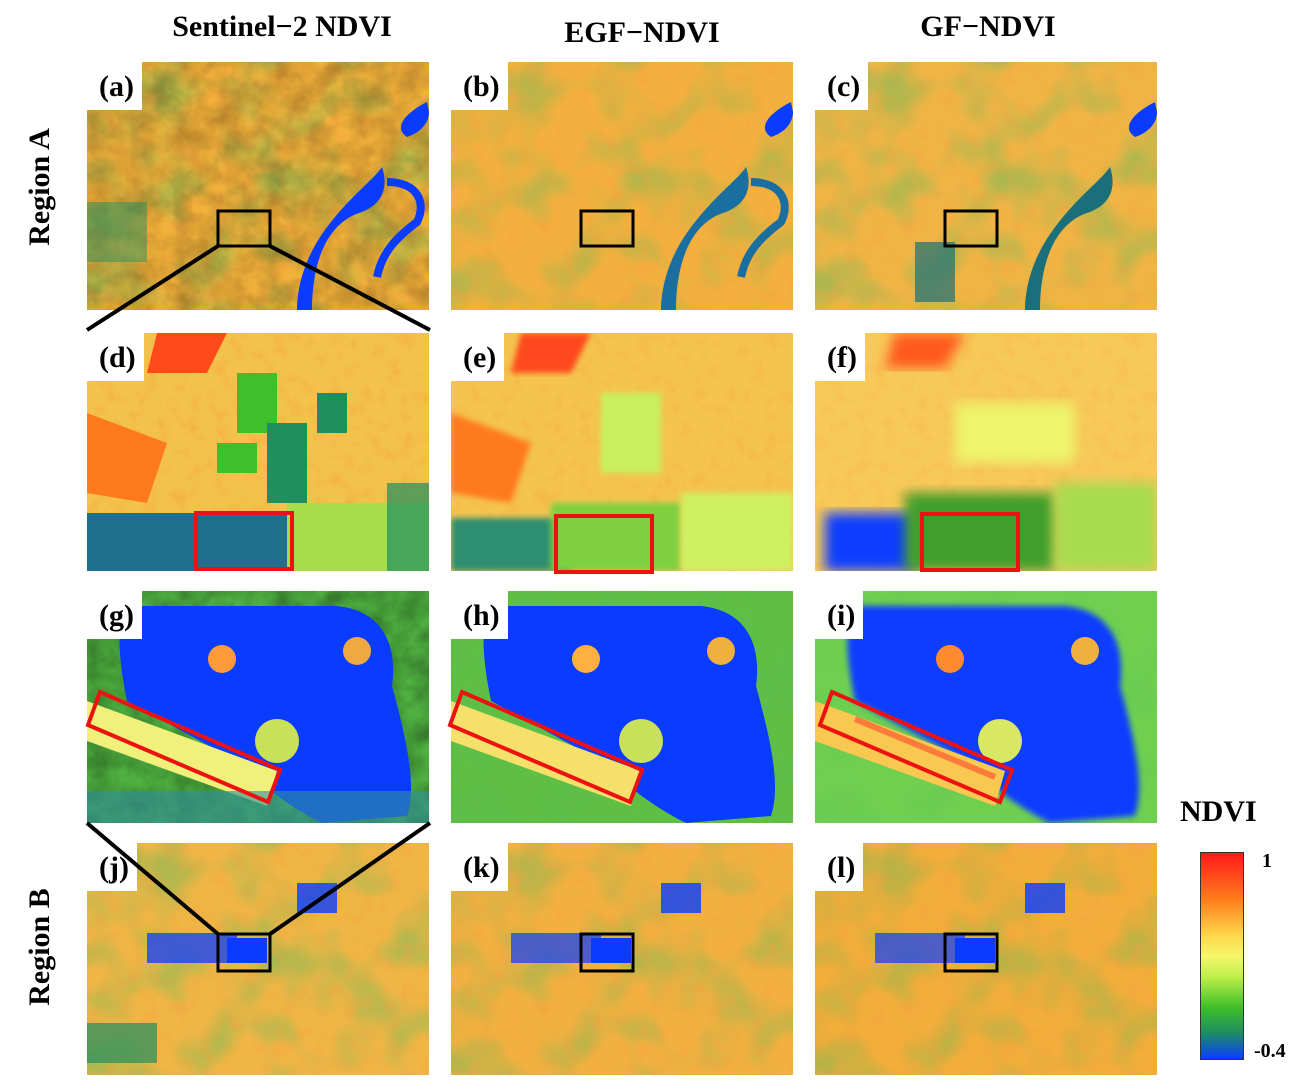 The width and height of the screenshot is (1303, 1091). I want to click on panel-k: (k), so click(622, 967).